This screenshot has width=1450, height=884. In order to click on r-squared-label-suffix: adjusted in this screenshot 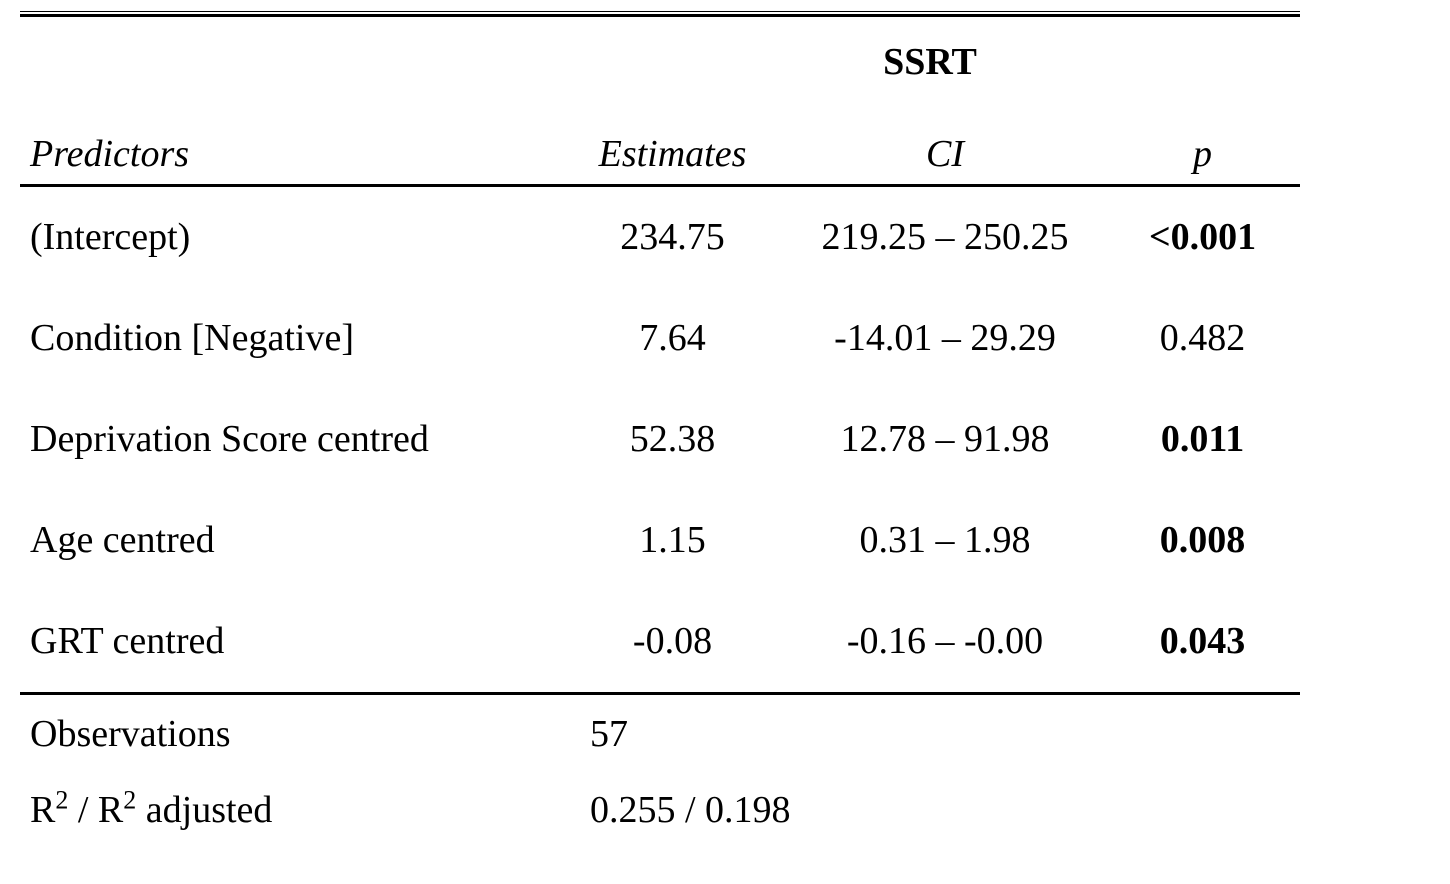, I will do `click(204, 810)`.